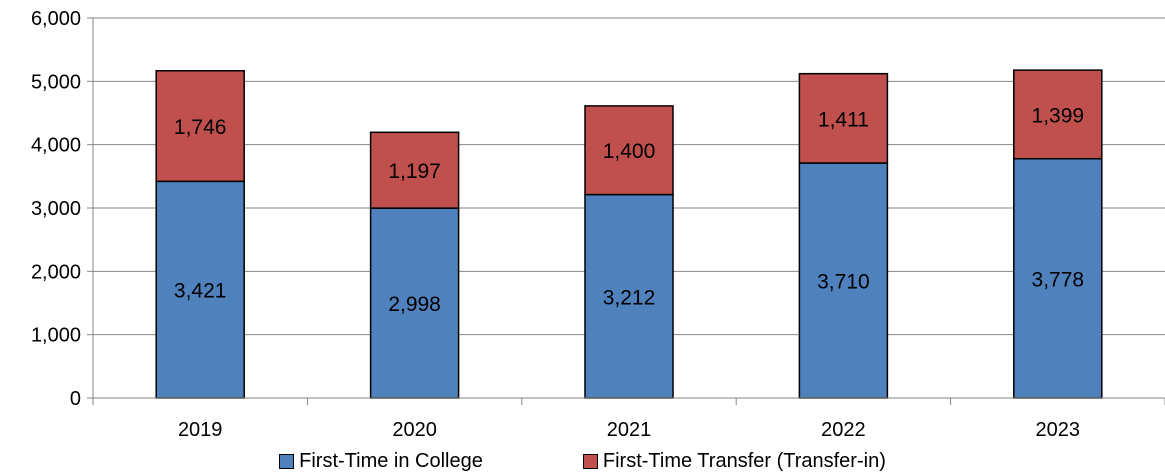  I want to click on bar-first-time-transfer-2022, so click(843, 118).